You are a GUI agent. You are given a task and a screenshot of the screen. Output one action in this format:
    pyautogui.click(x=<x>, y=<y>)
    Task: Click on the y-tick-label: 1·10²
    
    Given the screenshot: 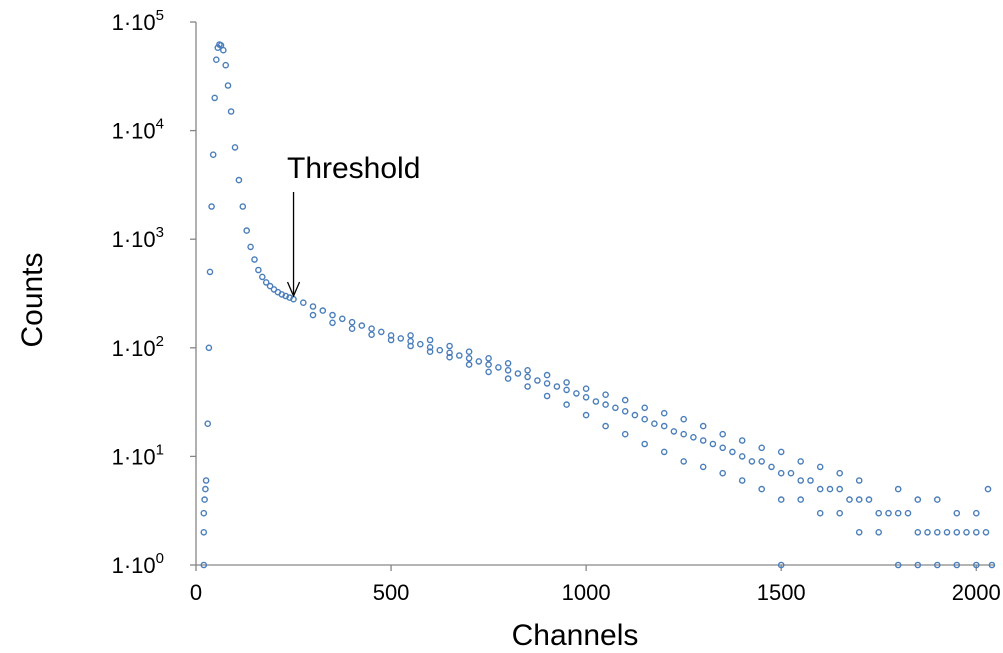 What is the action you would take?
    pyautogui.click(x=138, y=347)
    